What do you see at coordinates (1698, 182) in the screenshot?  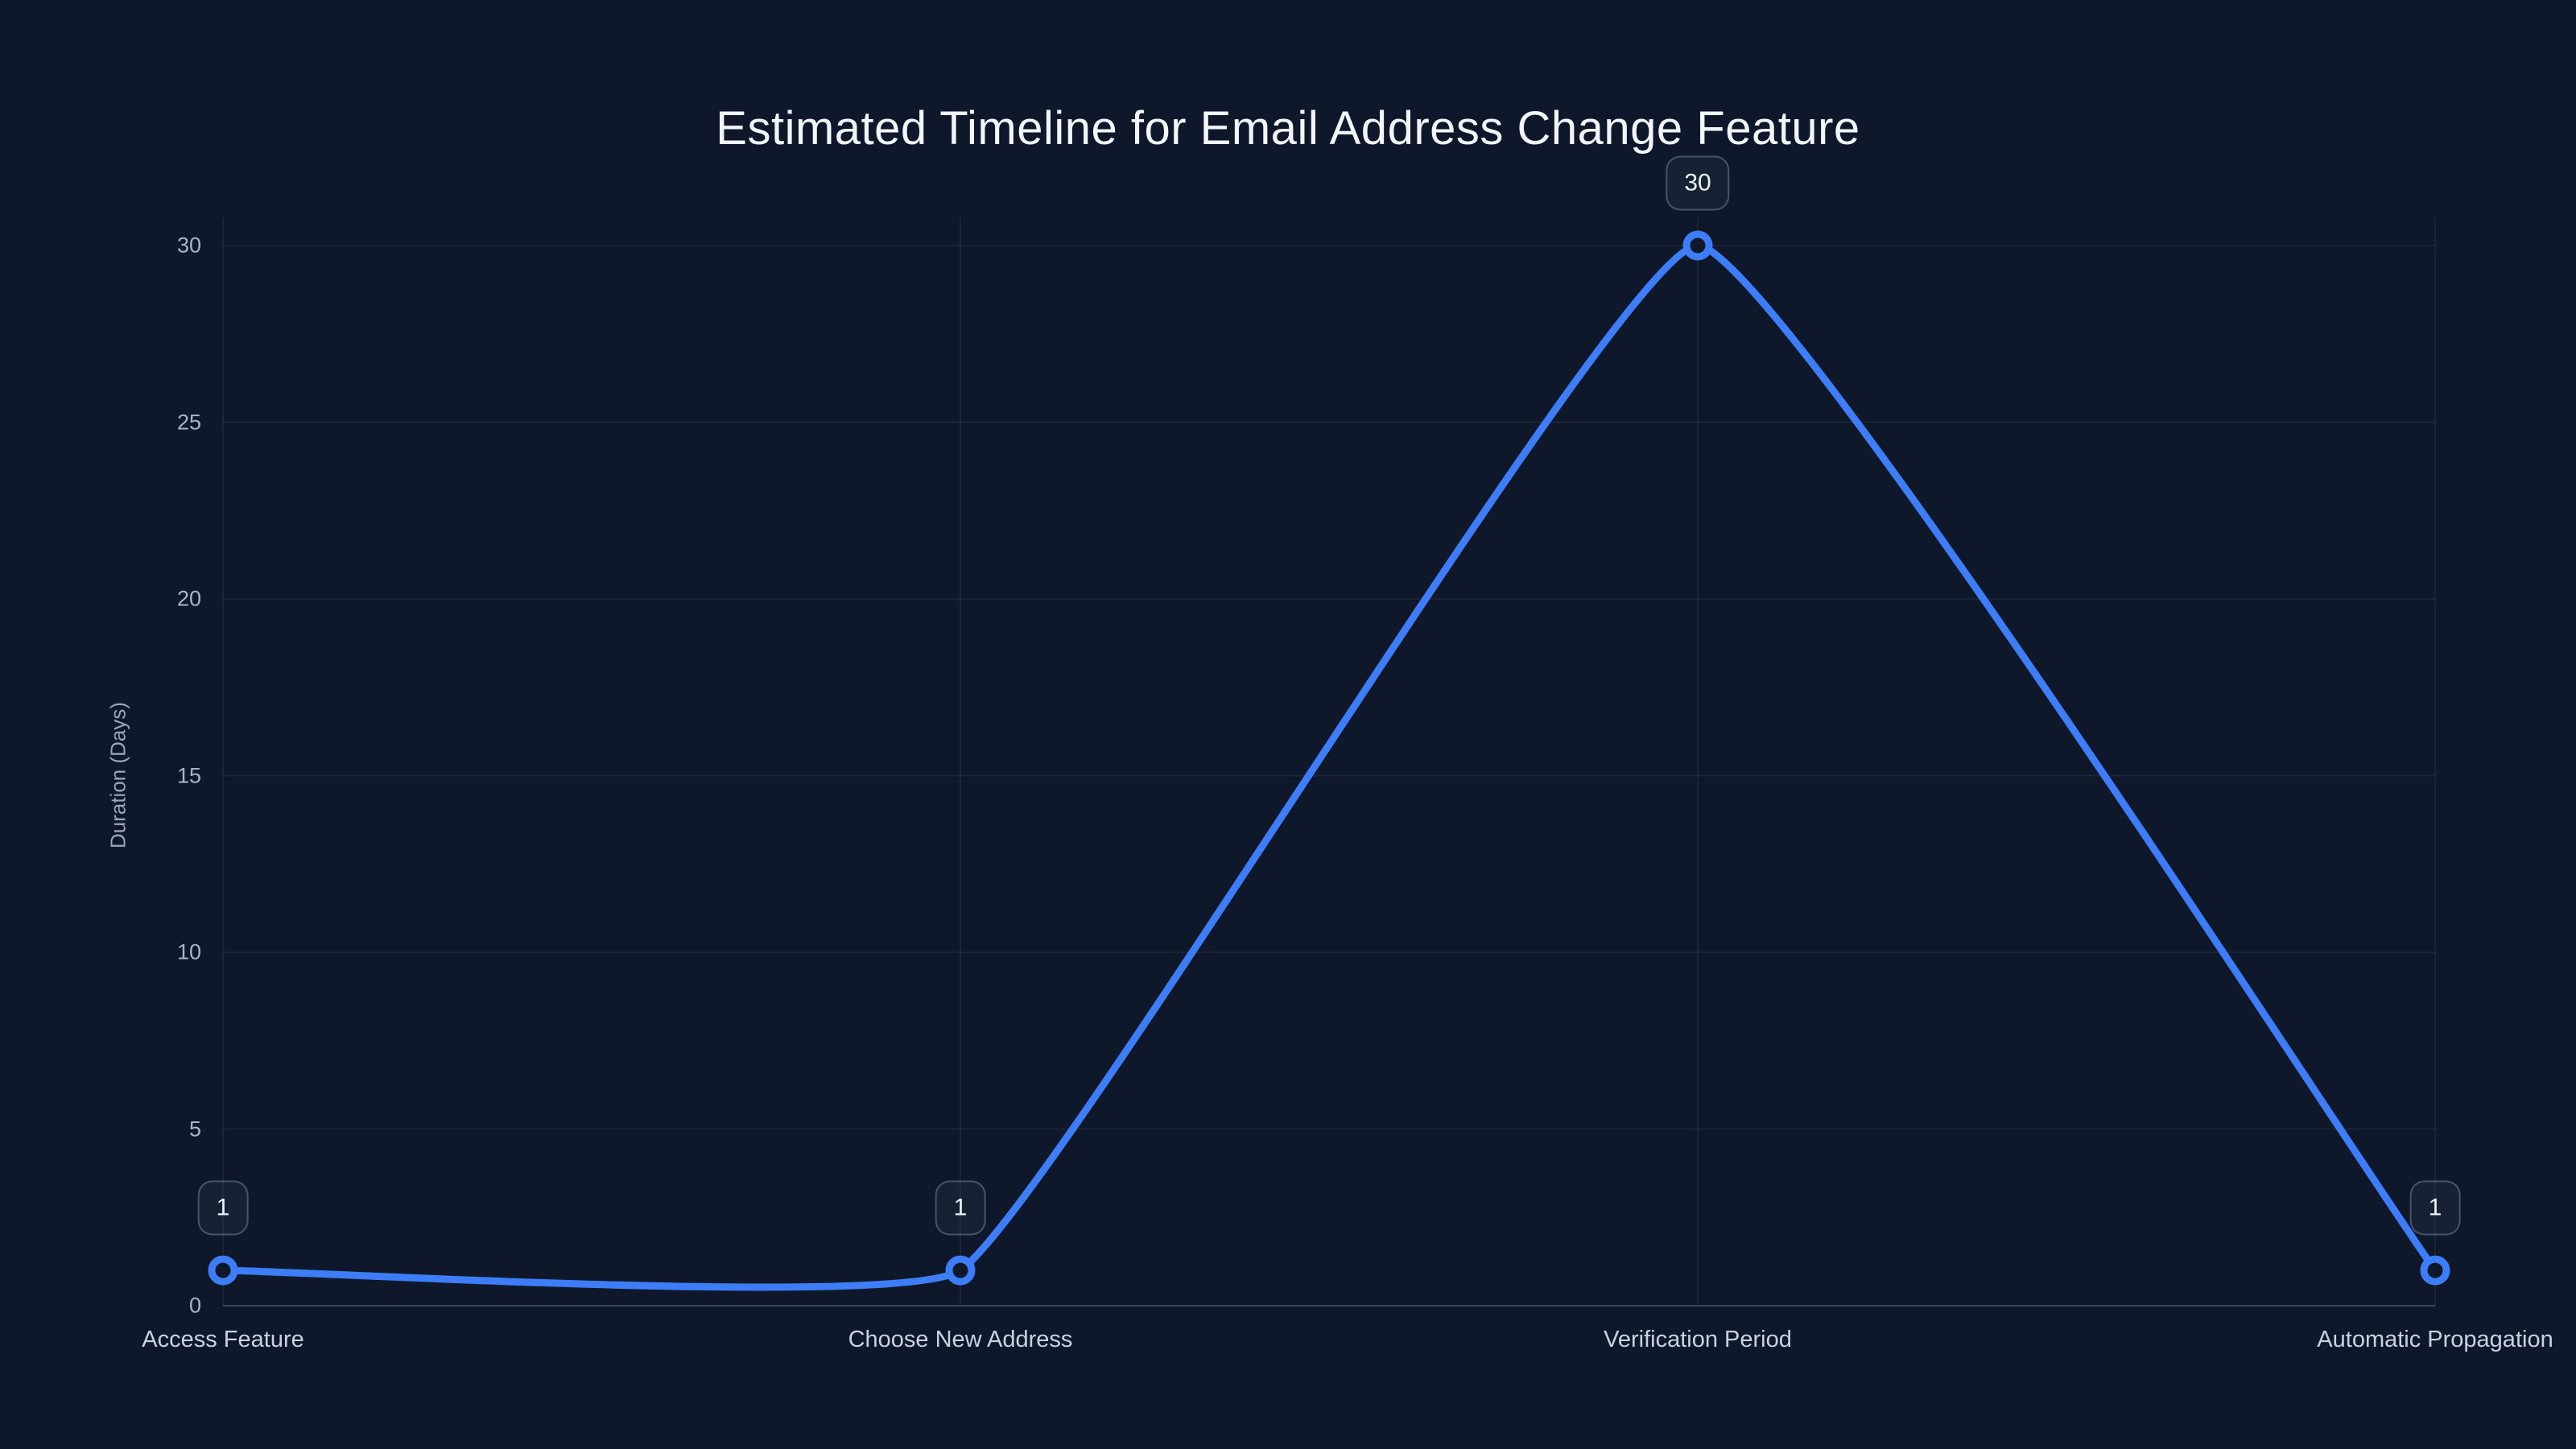 I see `data-point-label: 30` at bounding box center [1698, 182].